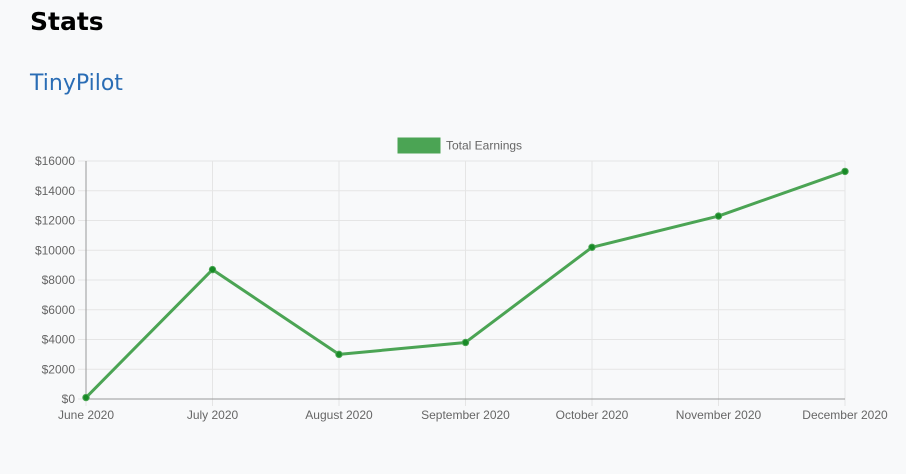  I want to click on y-tick-label: $14000, so click(55, 191).